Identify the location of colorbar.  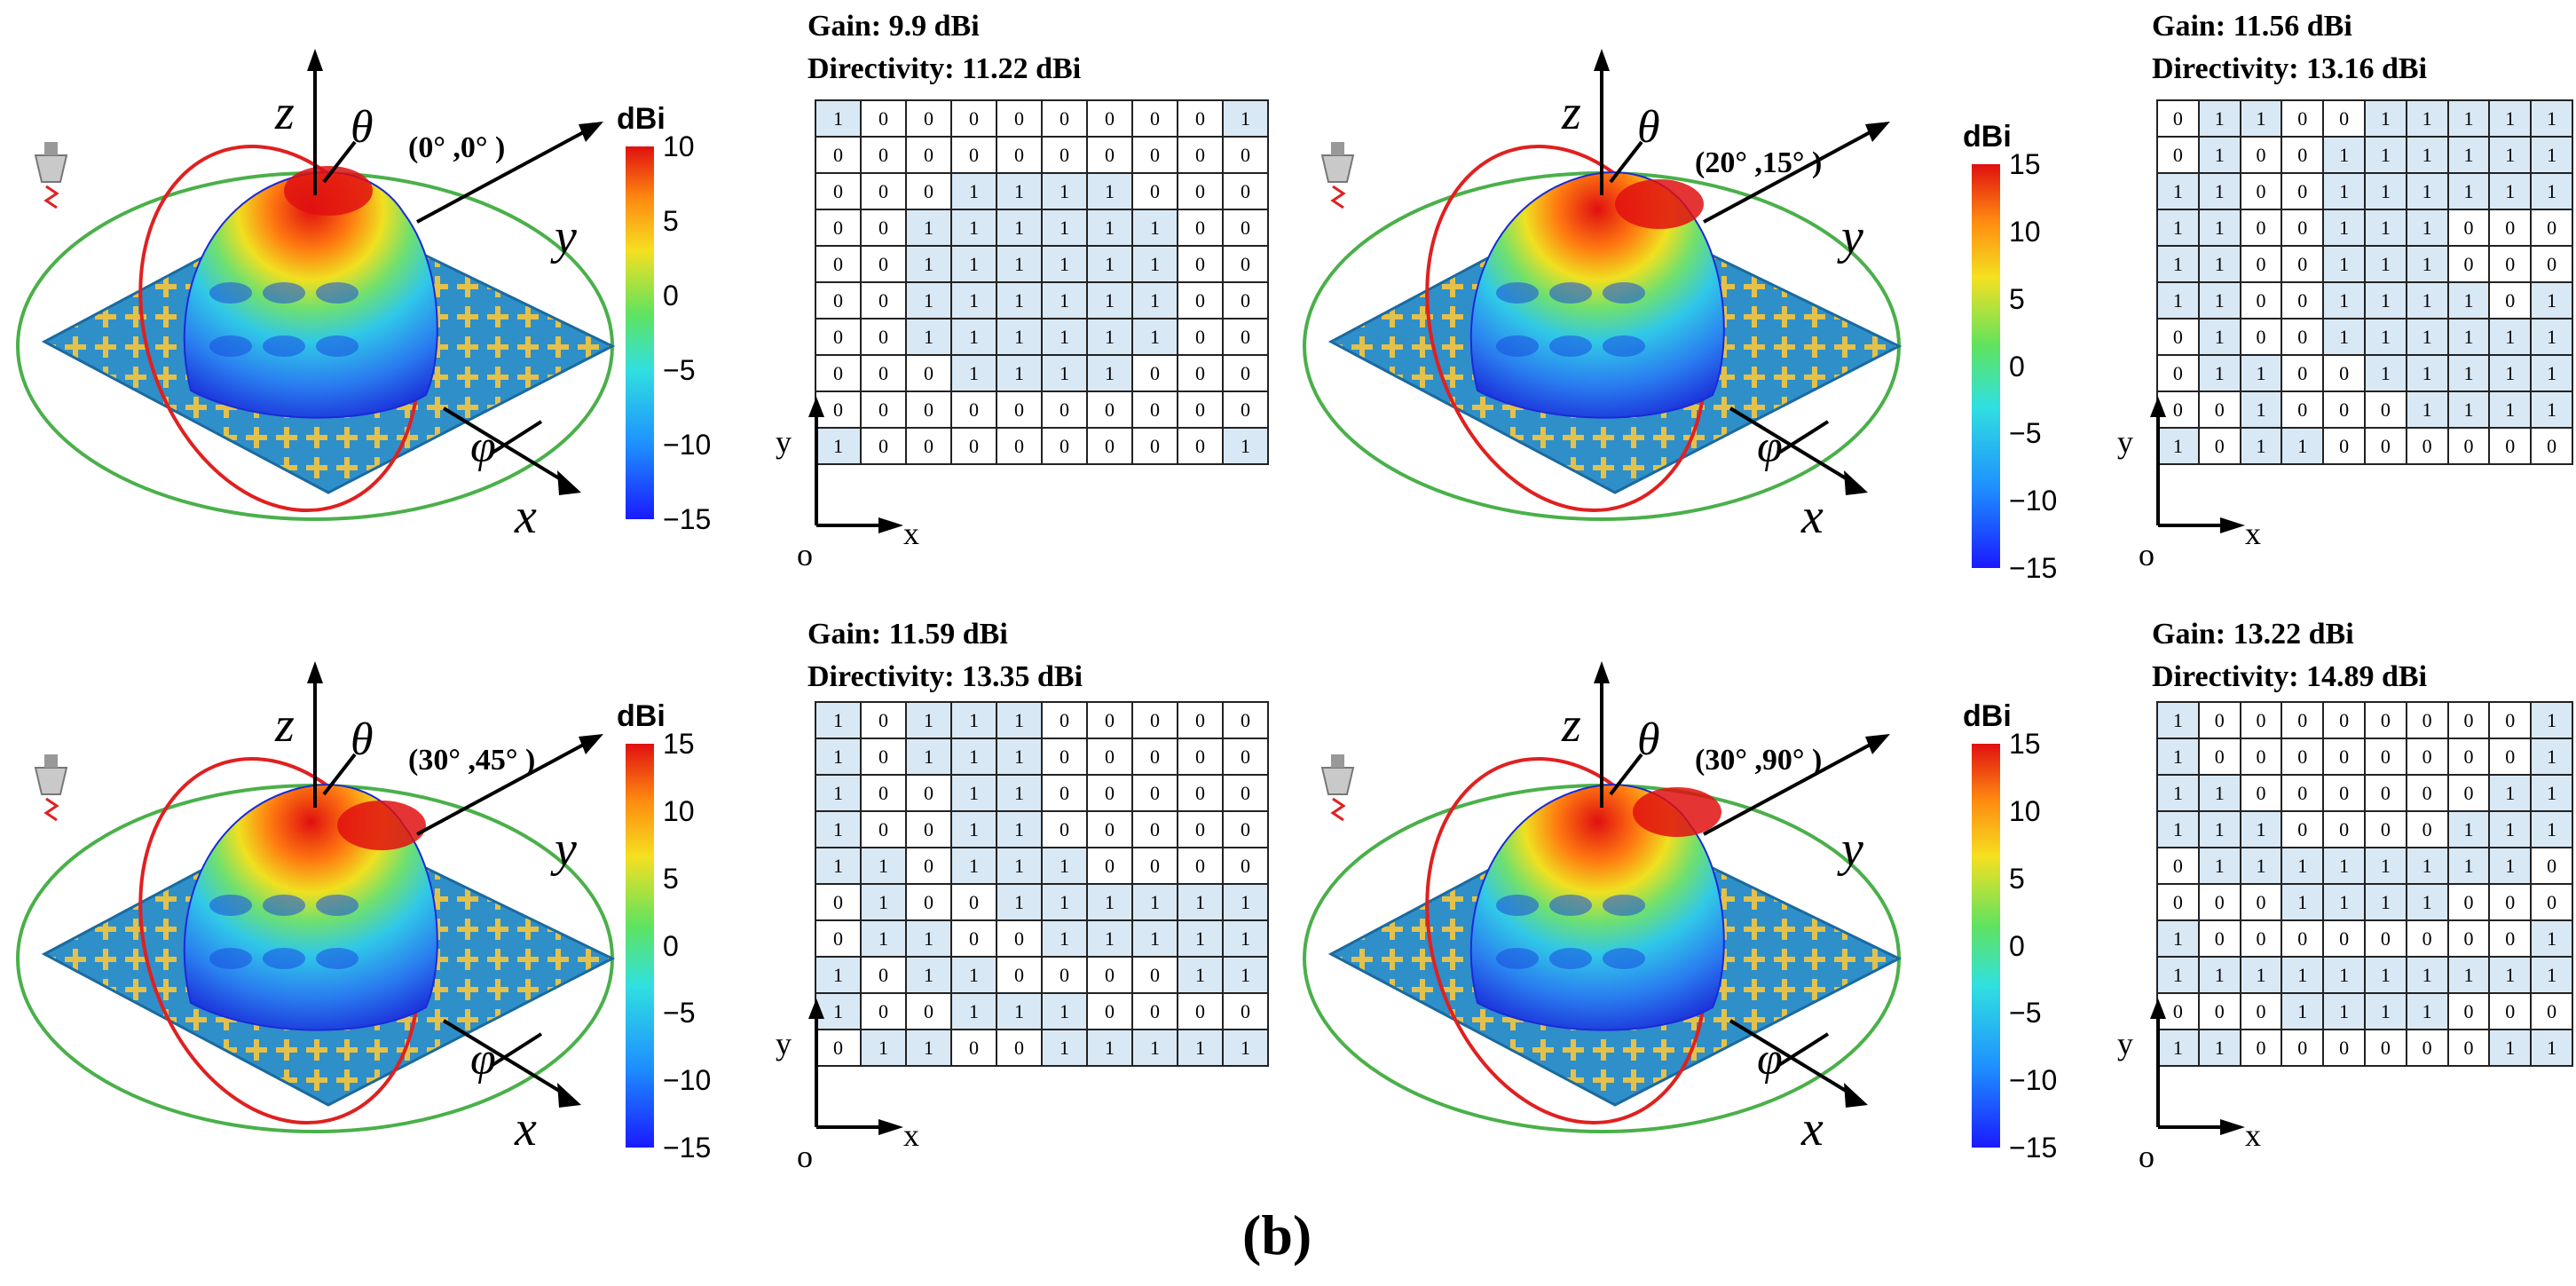
(1986, 946).